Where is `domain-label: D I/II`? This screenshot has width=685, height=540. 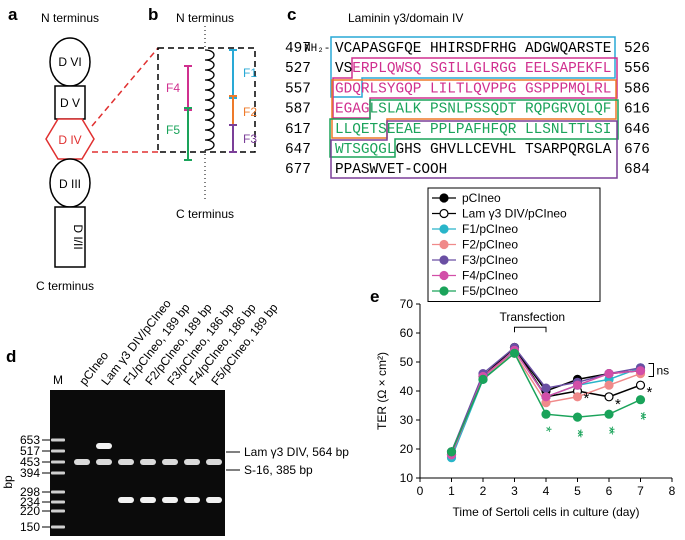 domain-label: D I/II is located at coordinates (78, 236).